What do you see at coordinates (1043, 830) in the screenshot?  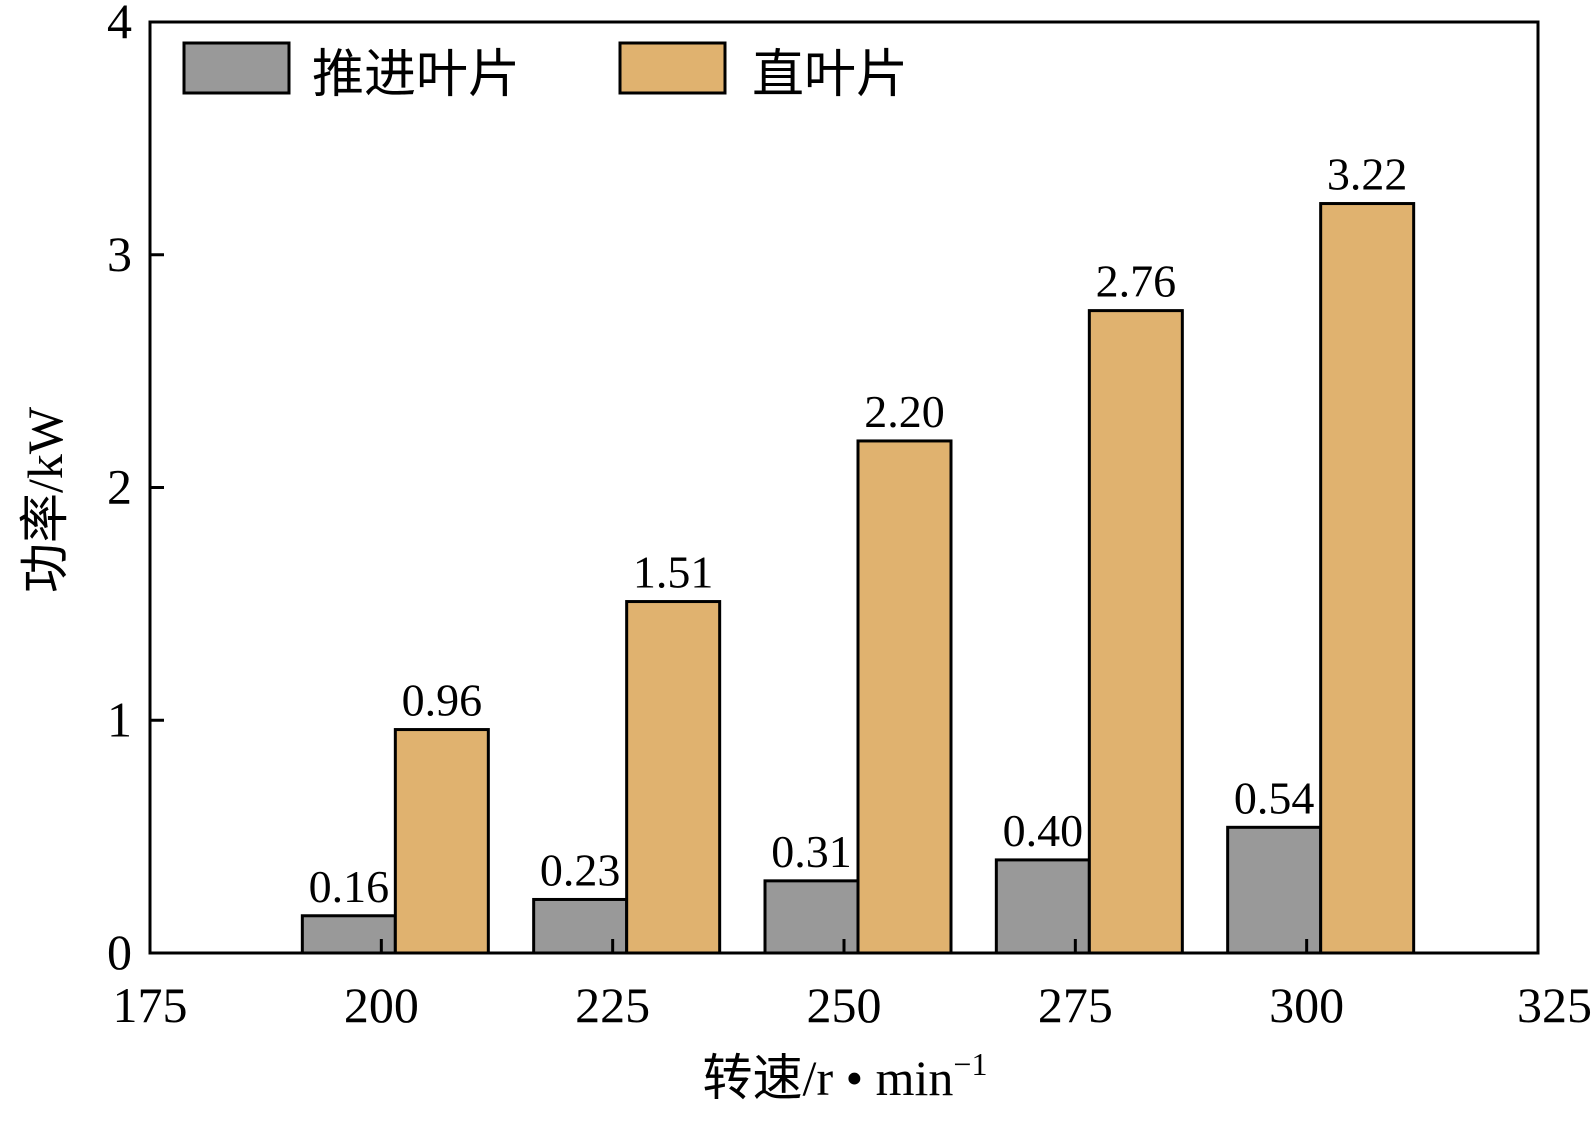 I see `data-label-propeller-275: 0.40` at bounding box center [1043, 830].